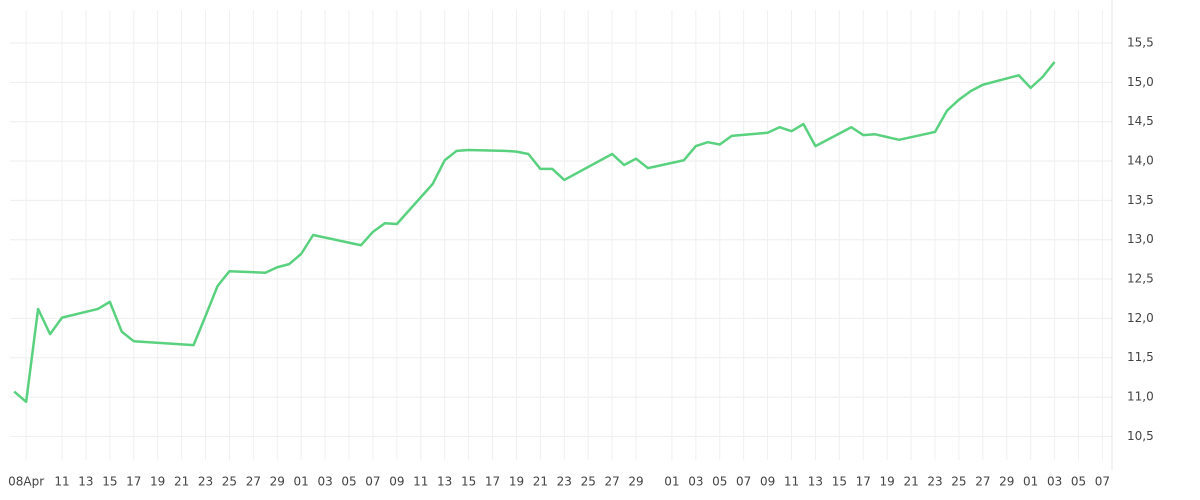 This screenshot has width=1200, height=500. I want to click on y-tick-label: 11,5, so click(1140, 357).